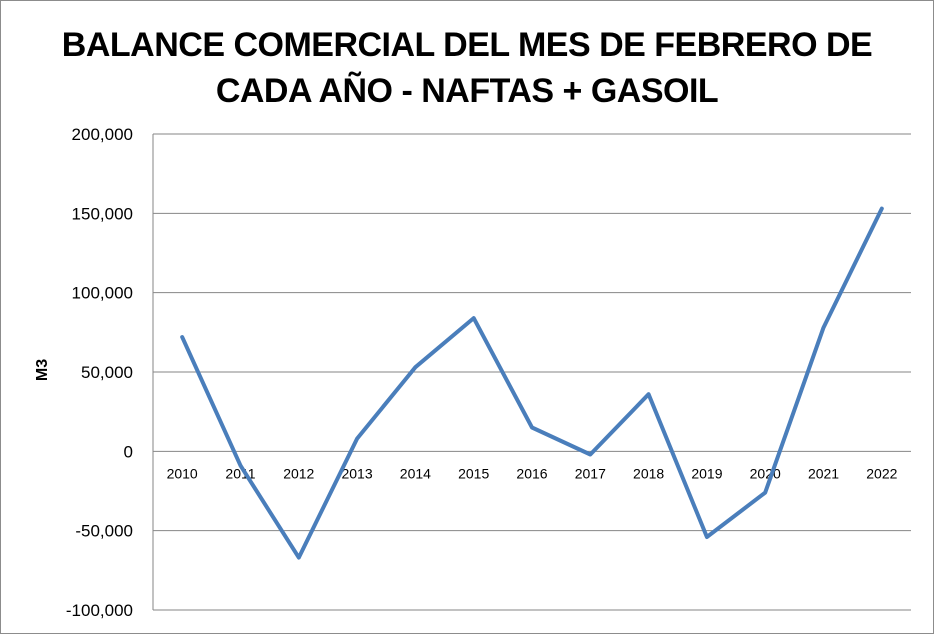 The width and height of the screenshot is (934, 634). Describe the element at coordinates (881, 473) in the screenshot. I see `x-tick-label: 2022` at that location.